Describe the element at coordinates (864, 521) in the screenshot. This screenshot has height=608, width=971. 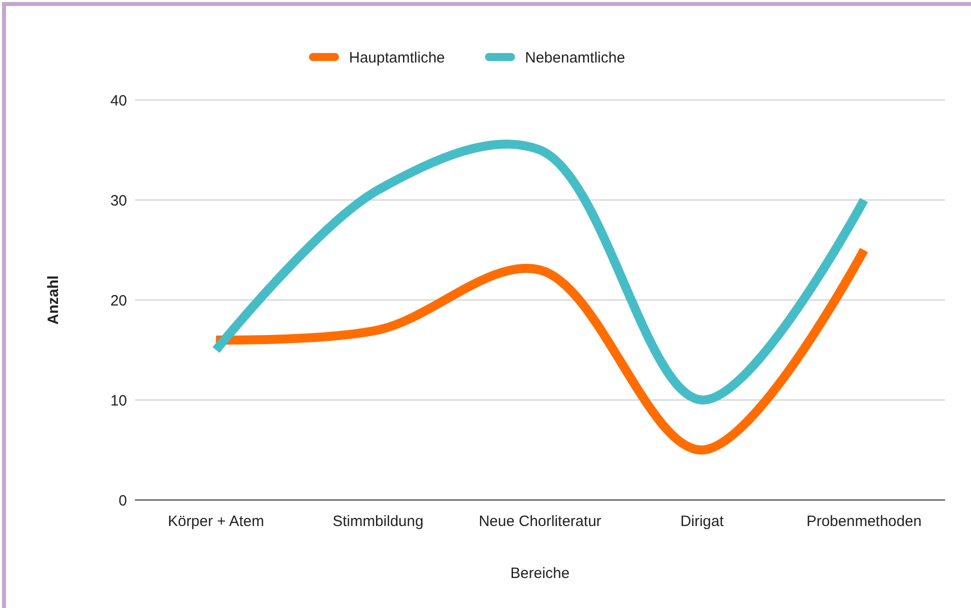
I see `x-tick-label: Probenmethoden` at that location.